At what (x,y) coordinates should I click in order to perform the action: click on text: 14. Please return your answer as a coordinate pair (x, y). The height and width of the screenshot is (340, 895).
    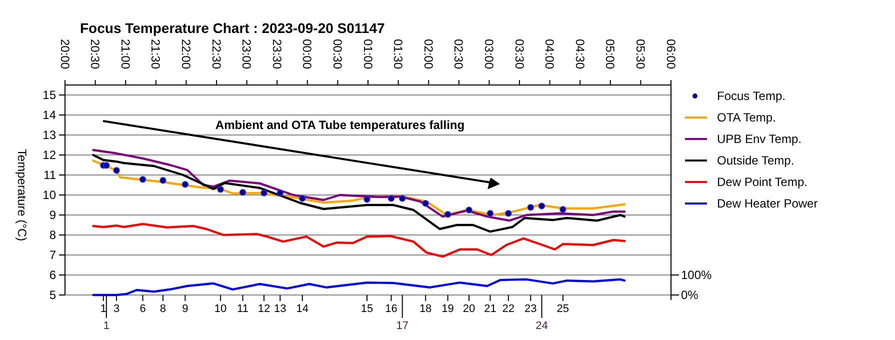
    Looking at the image, I should click on (302, 309).